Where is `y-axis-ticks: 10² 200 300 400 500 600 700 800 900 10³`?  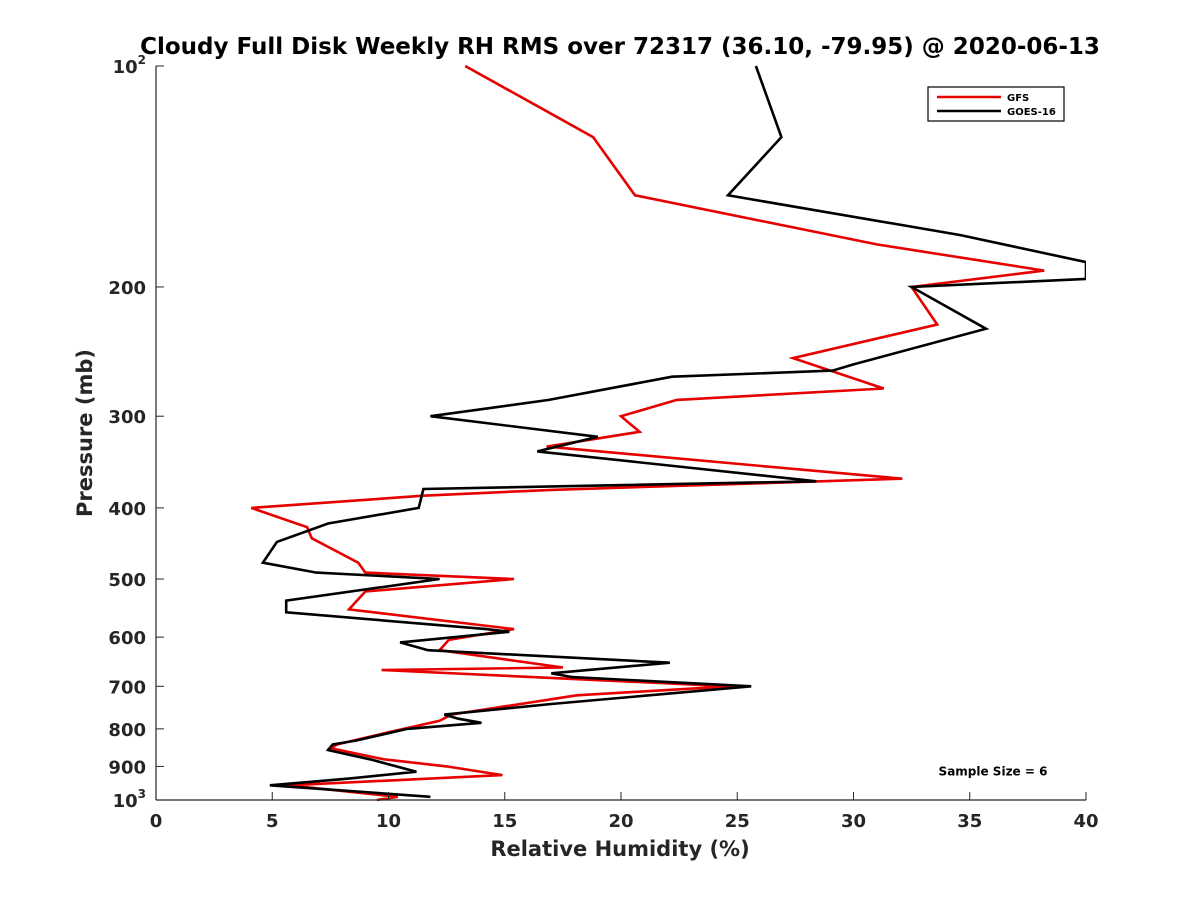 y-axis-ticks: 10² 200 300 400 500 600 700 800 900 10³ is located at coordinates (136, 432).